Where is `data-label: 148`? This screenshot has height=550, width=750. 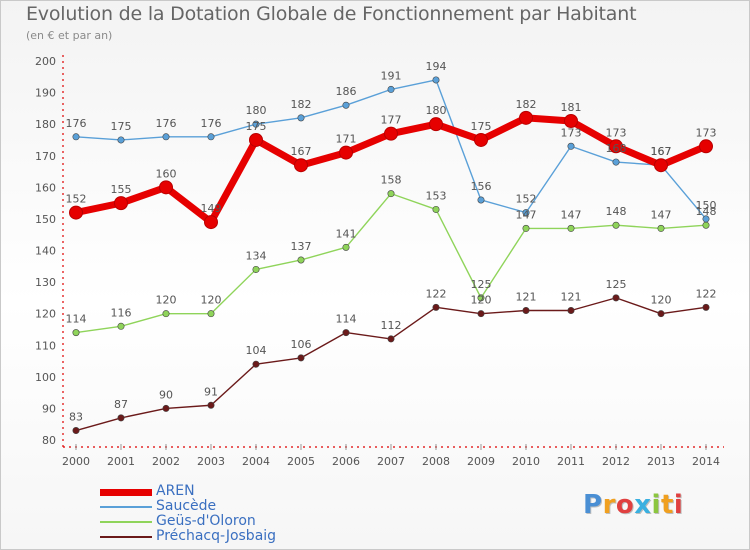
data-label: 148 is located at coordinates (616, 211).